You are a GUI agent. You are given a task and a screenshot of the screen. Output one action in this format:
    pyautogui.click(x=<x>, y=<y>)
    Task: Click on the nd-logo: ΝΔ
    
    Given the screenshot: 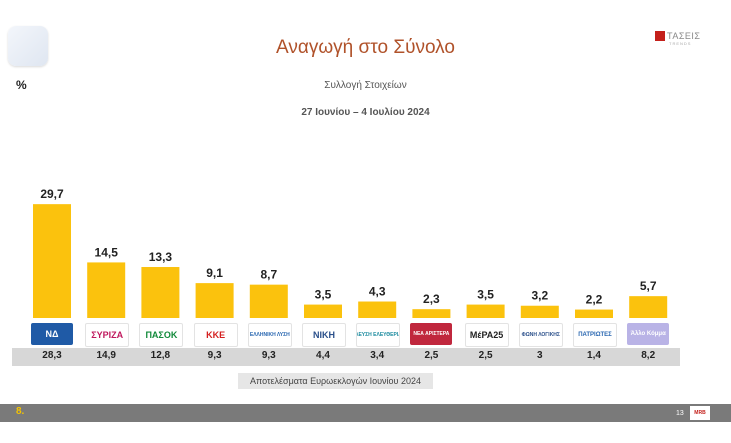 What is the action you would take?
    pyautogui.click(x=52, y=334)
    